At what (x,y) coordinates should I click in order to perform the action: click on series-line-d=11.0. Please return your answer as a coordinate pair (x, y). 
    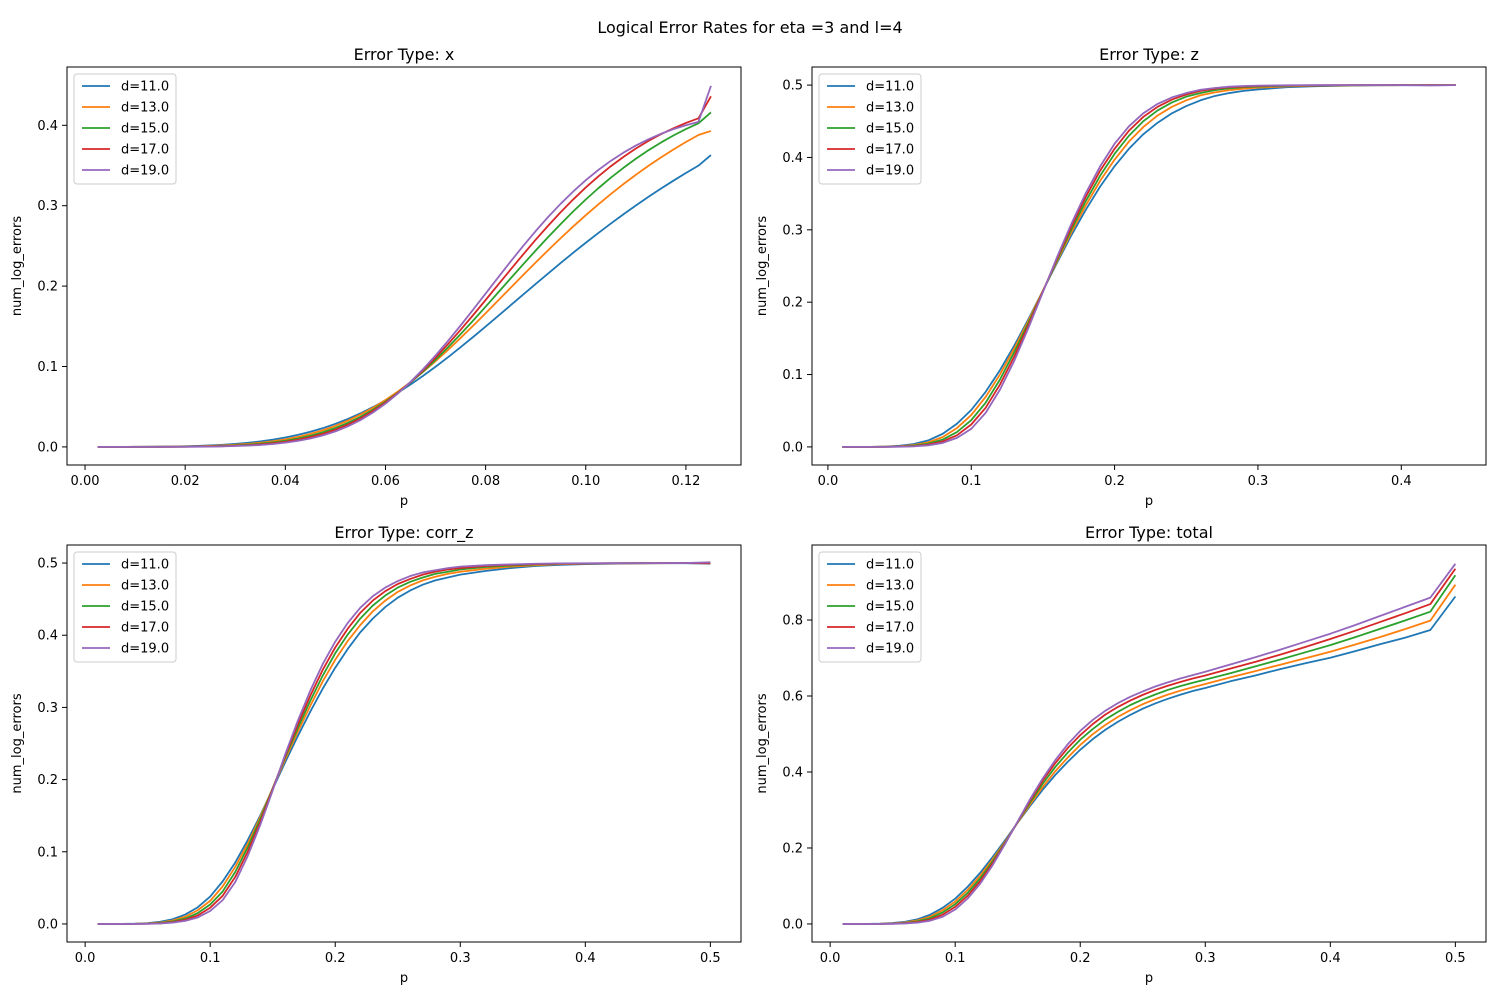
    Looking at the image, I should click on (1149, 760).